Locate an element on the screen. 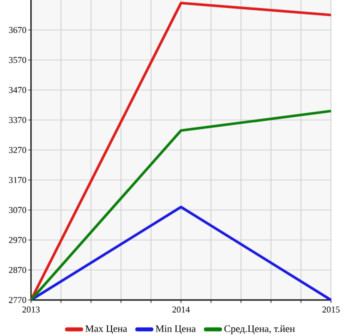 This screenshot has height=335, width=345. y-tick-label: 2970 is located at coordinates (17, 240).